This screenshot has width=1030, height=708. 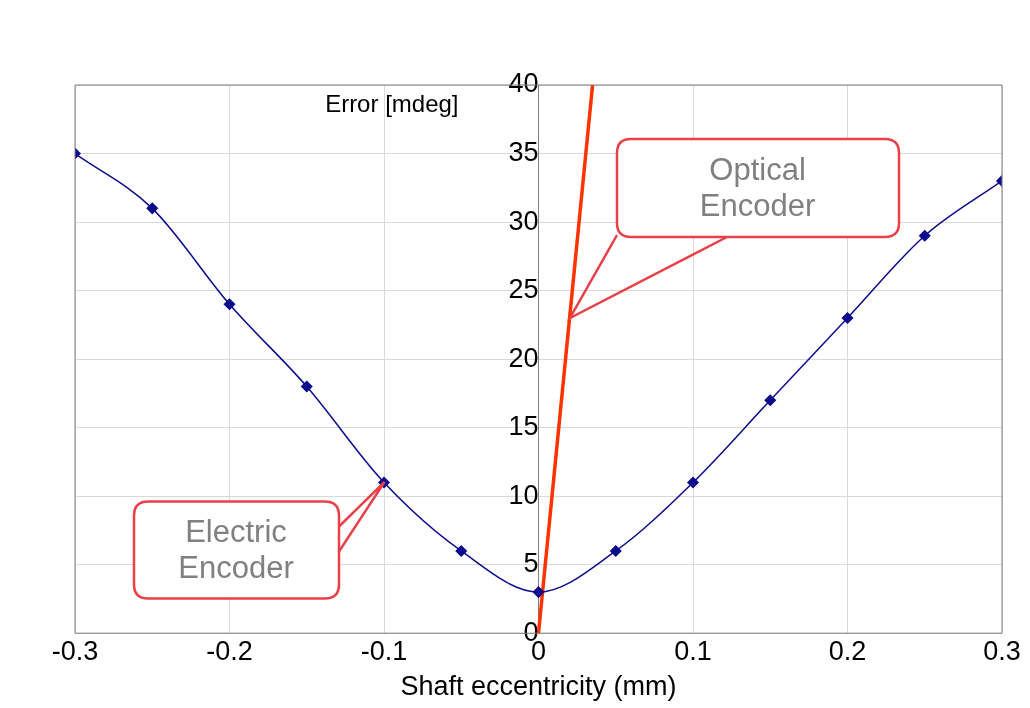 What do you see at coordinates (757, 188) in the screenshot?
I see `annotation: Optical Encoder` at bounding box center [757, 188].